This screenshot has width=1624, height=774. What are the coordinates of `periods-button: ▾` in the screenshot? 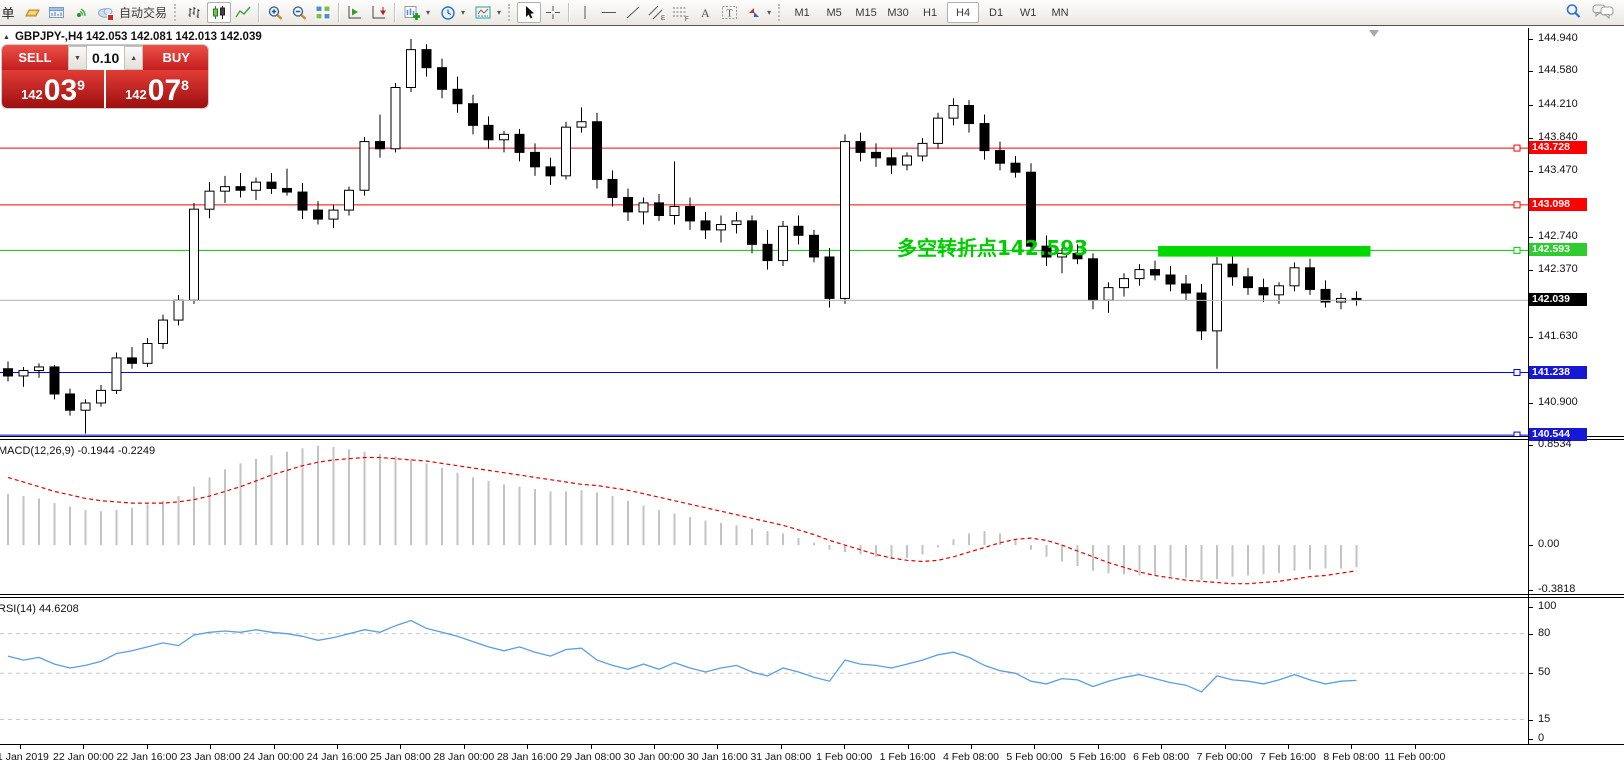 It's located at (452, 12).